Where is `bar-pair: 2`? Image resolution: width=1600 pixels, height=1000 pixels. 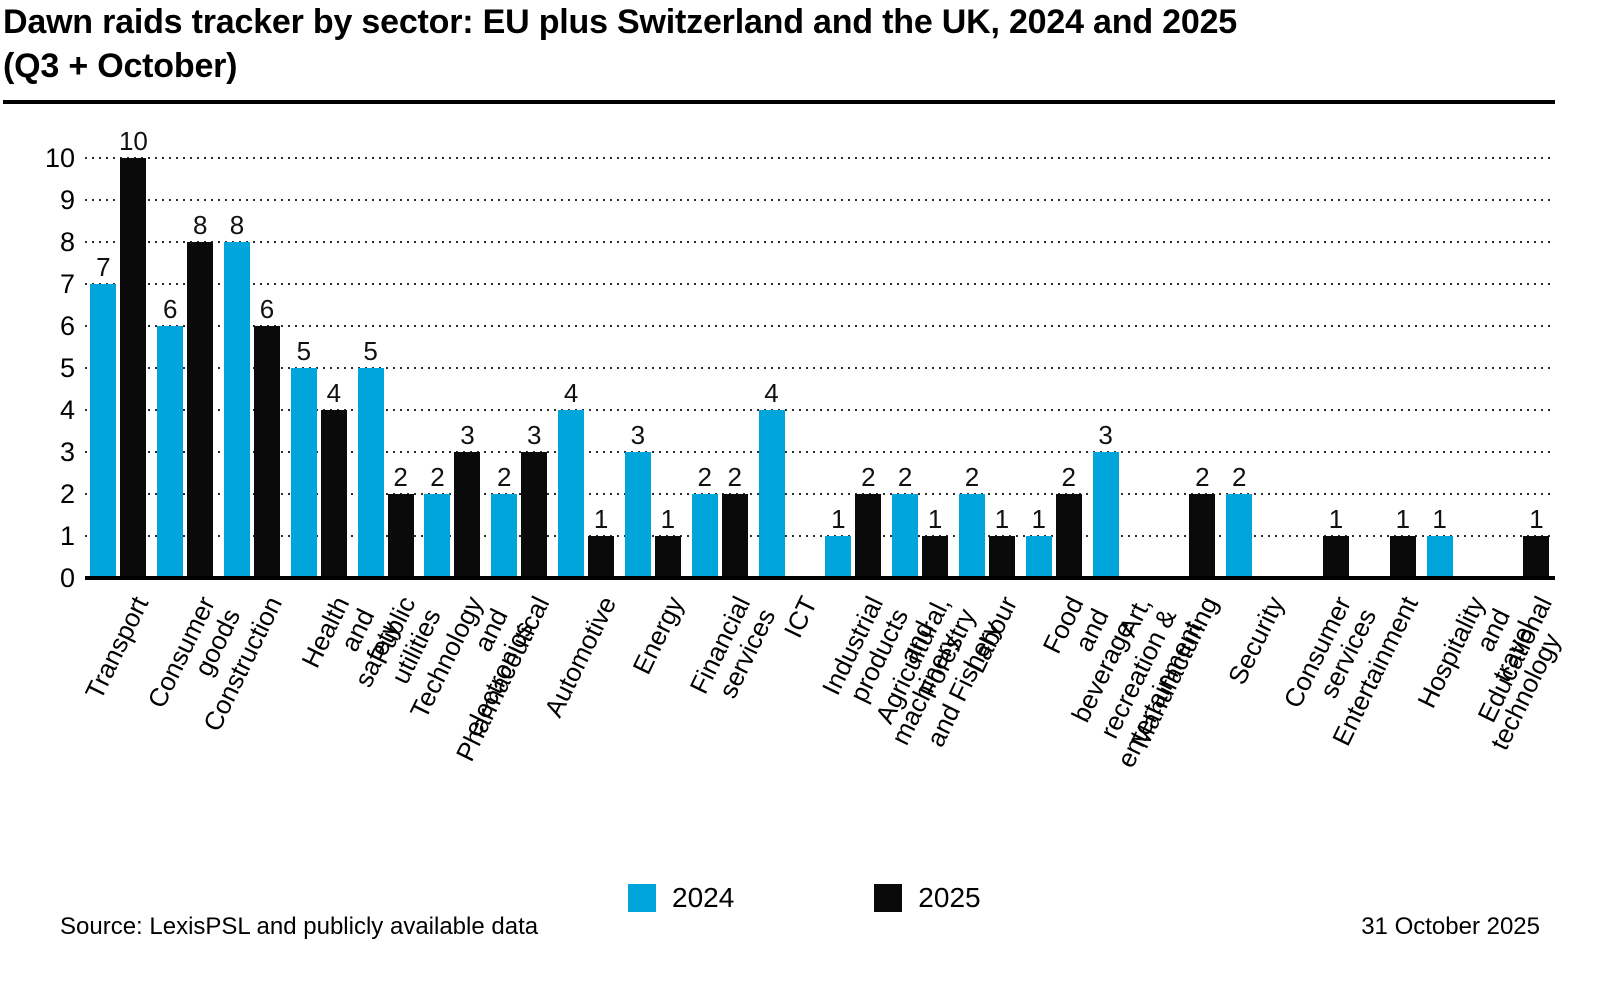
bar-pair: 2 is located at coordinates (1187, 368).